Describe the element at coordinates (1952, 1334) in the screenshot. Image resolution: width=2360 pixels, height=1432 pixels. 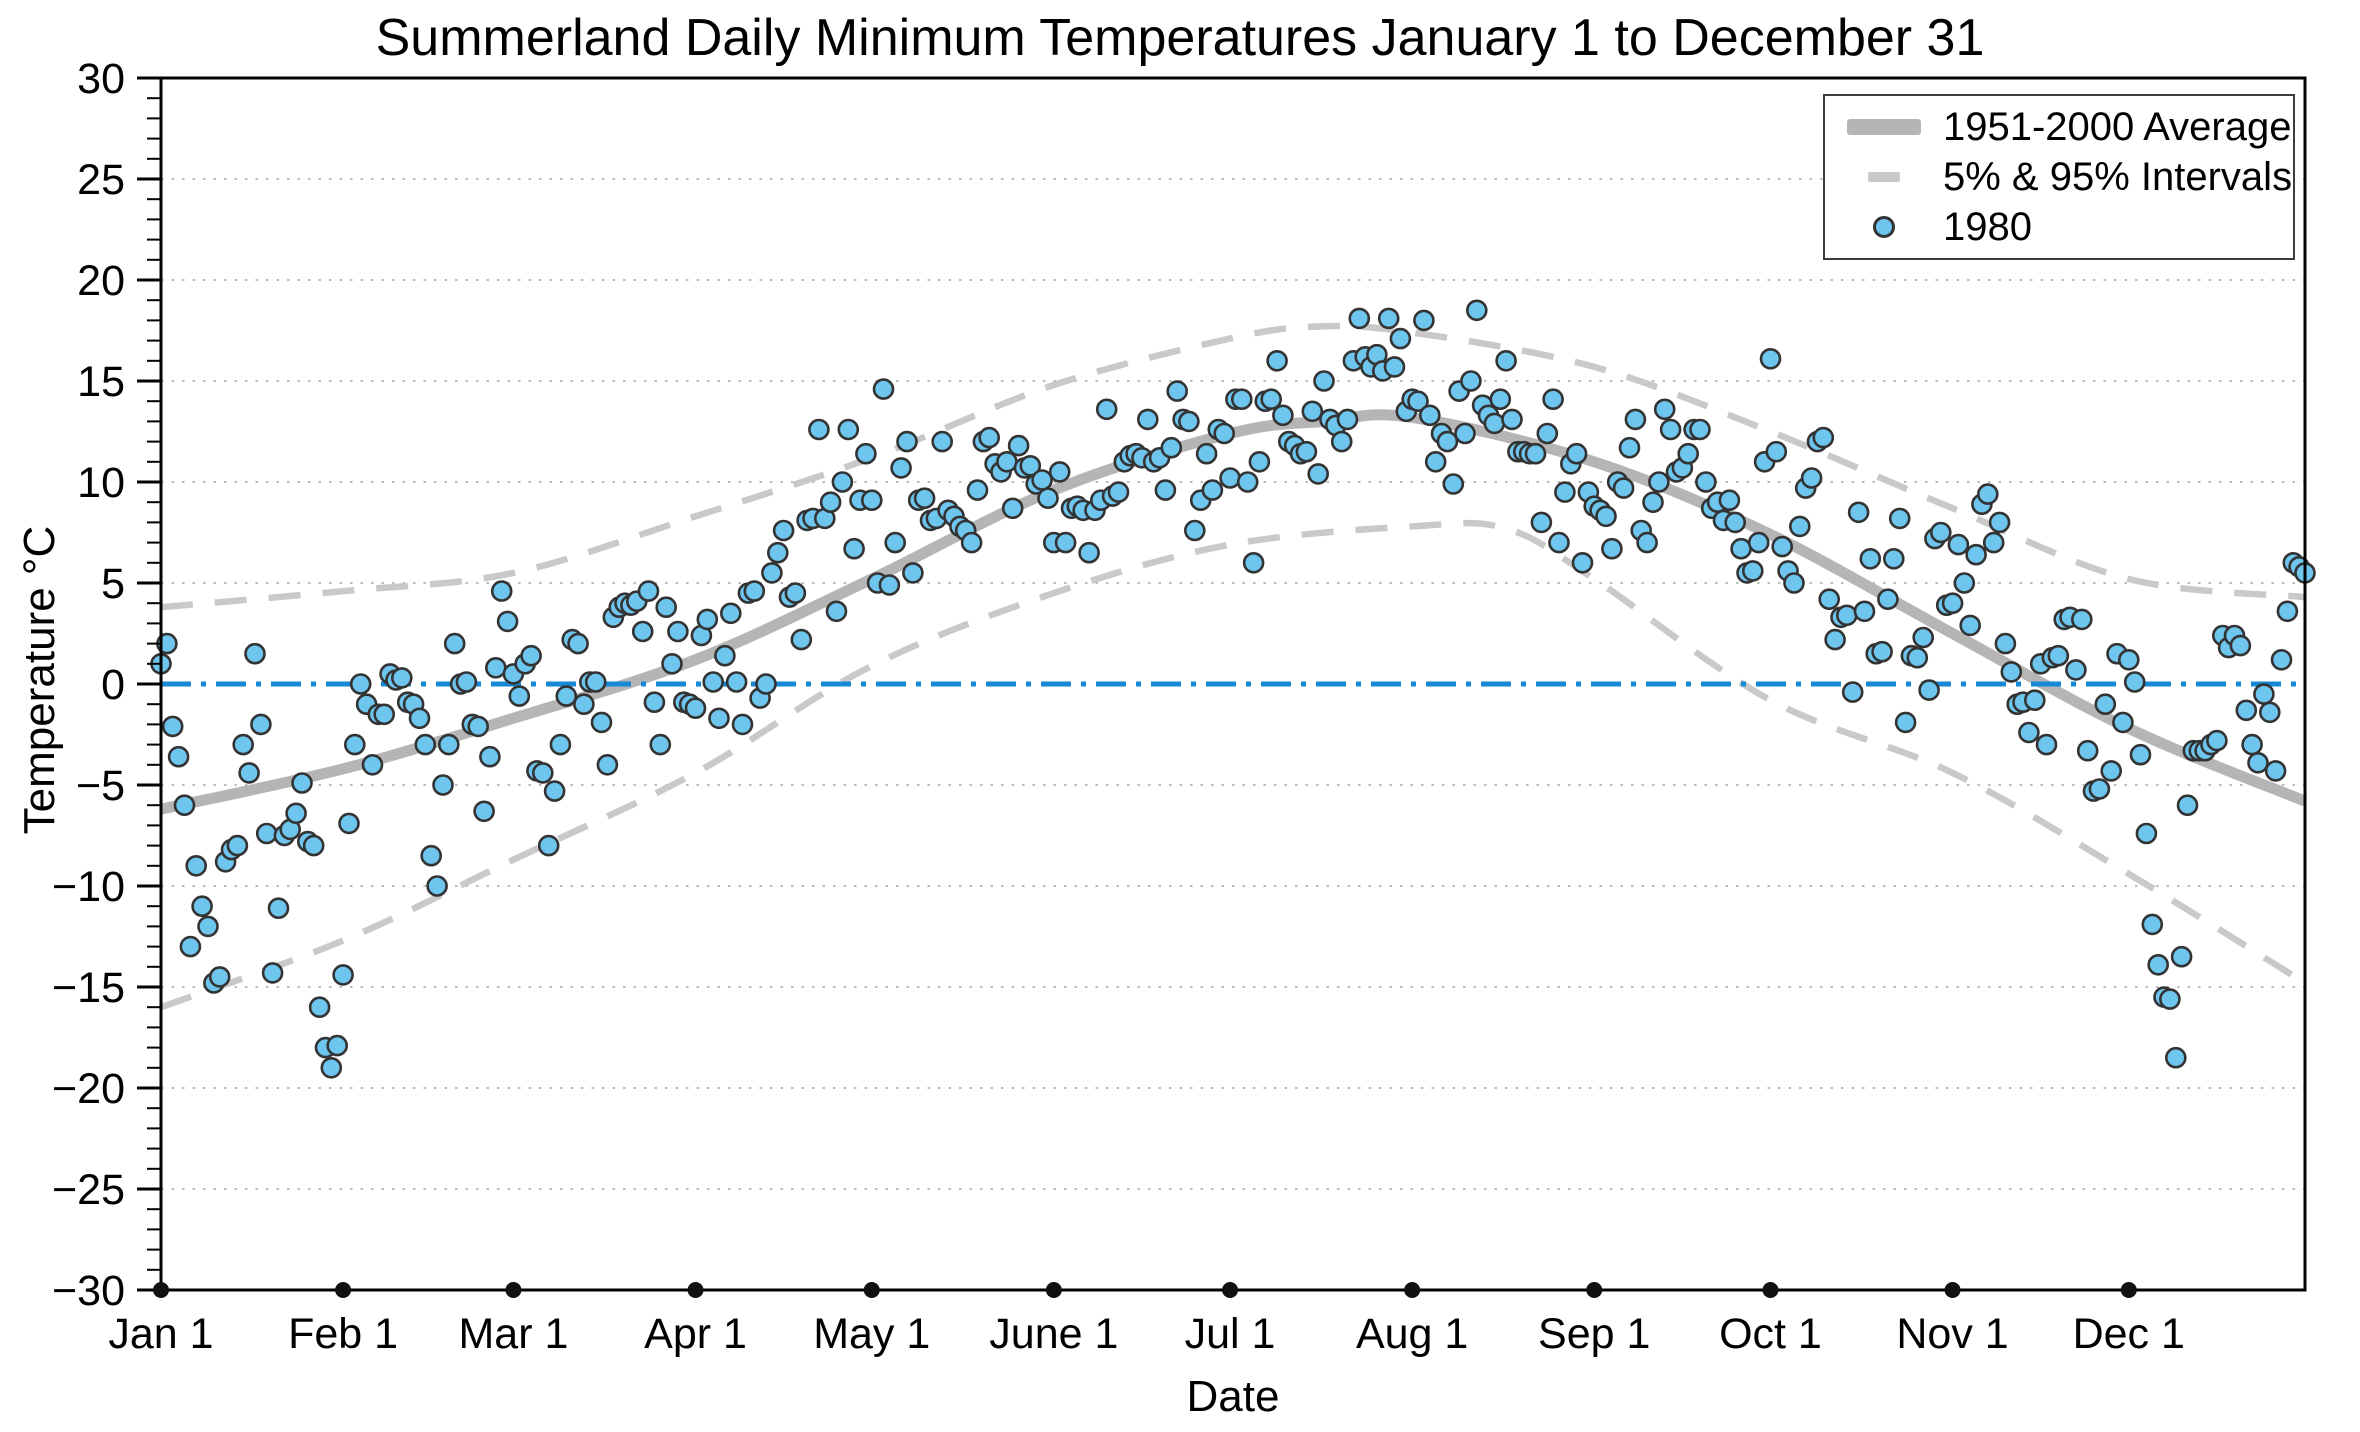
I see `x-tick-label: Nov 1` at that location.